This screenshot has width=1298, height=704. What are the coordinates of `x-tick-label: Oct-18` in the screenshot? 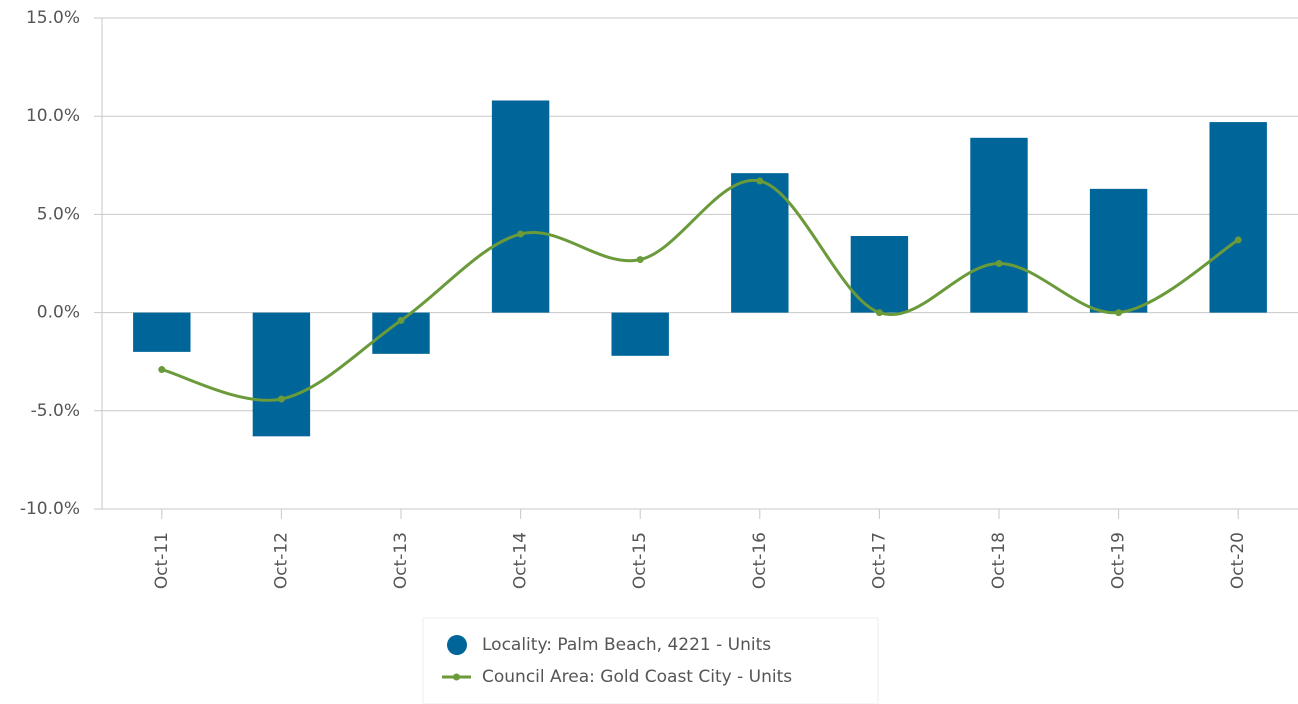 It's located at (999, 560).